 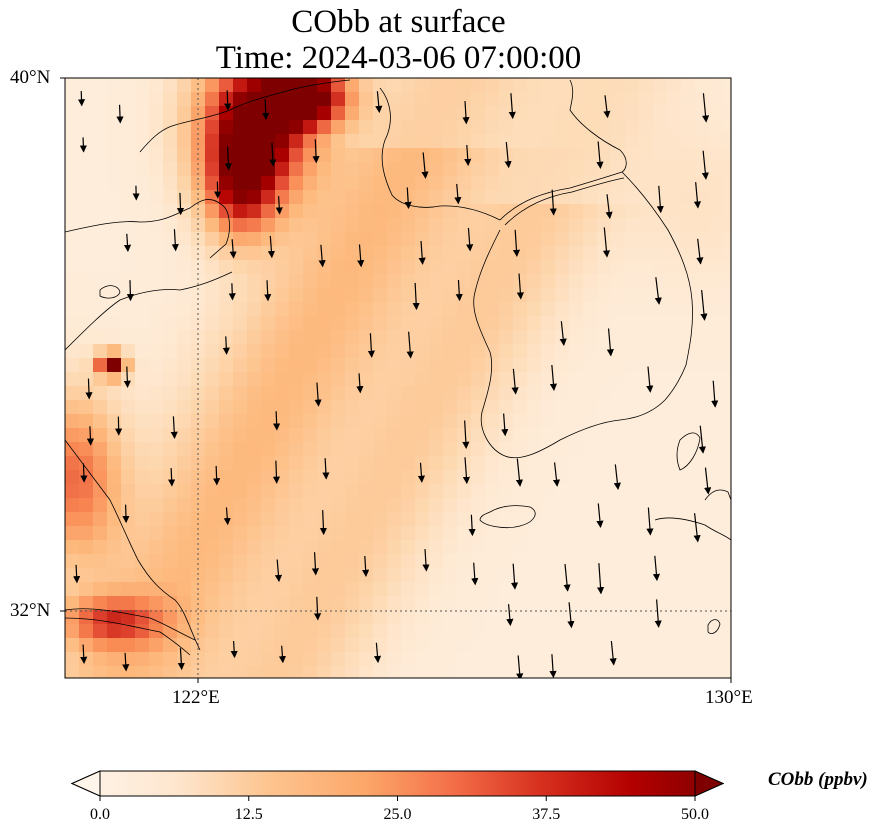 What do you see at coordinates (30, 610) in the screenshot?
I see `lat-tick-32n: 32°N` at bounding box center [30, 610].